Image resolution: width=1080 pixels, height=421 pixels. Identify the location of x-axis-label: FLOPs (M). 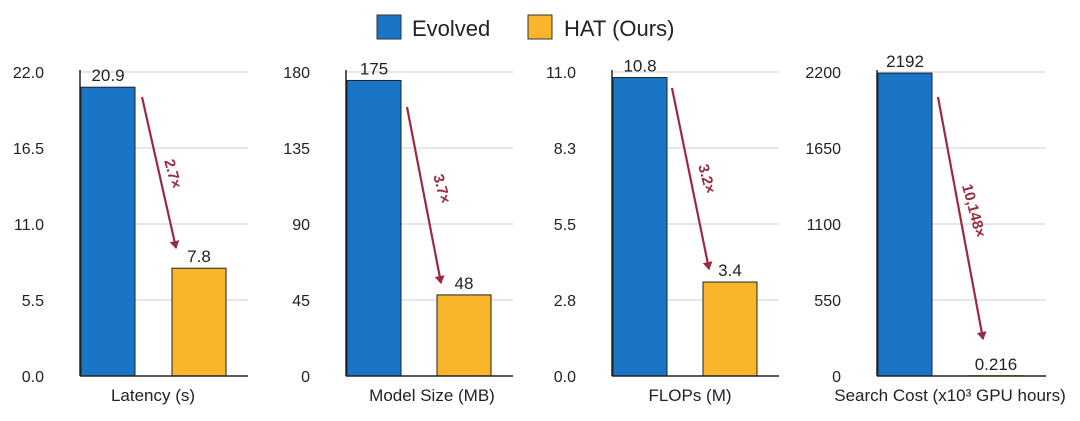
(689, 395).